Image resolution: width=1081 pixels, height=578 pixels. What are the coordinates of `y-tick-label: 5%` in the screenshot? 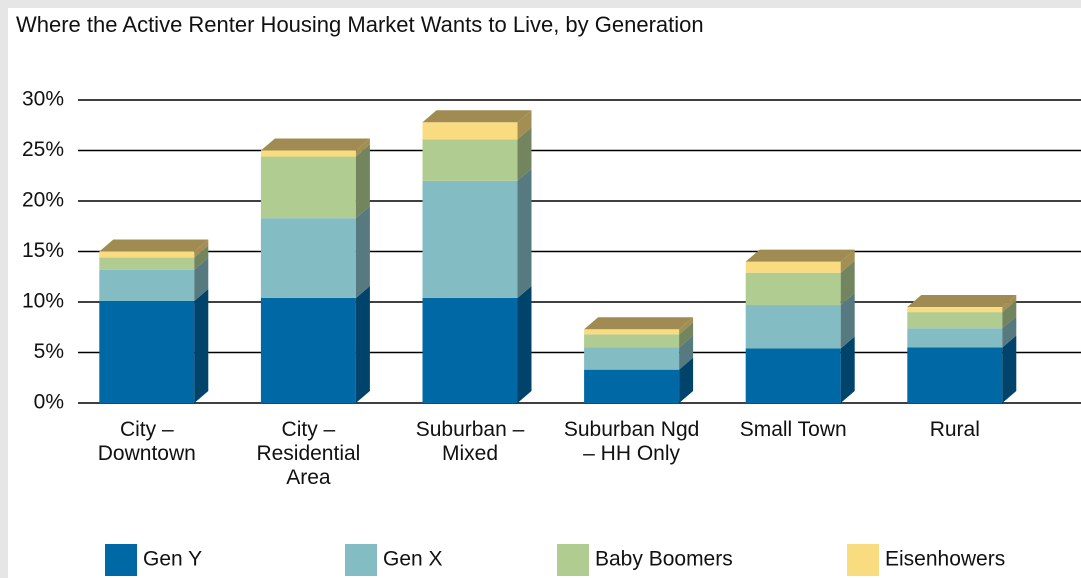 It's located at (49, 351).